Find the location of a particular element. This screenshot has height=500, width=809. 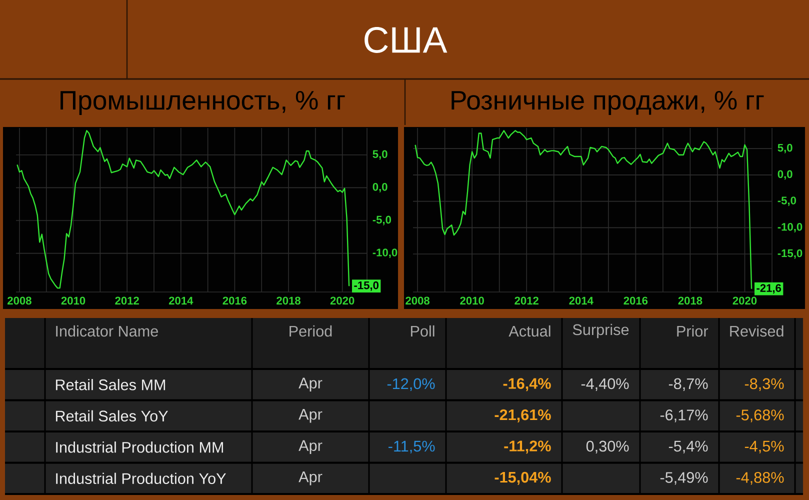

text: -16,4% is located at coordinates (527, 385).